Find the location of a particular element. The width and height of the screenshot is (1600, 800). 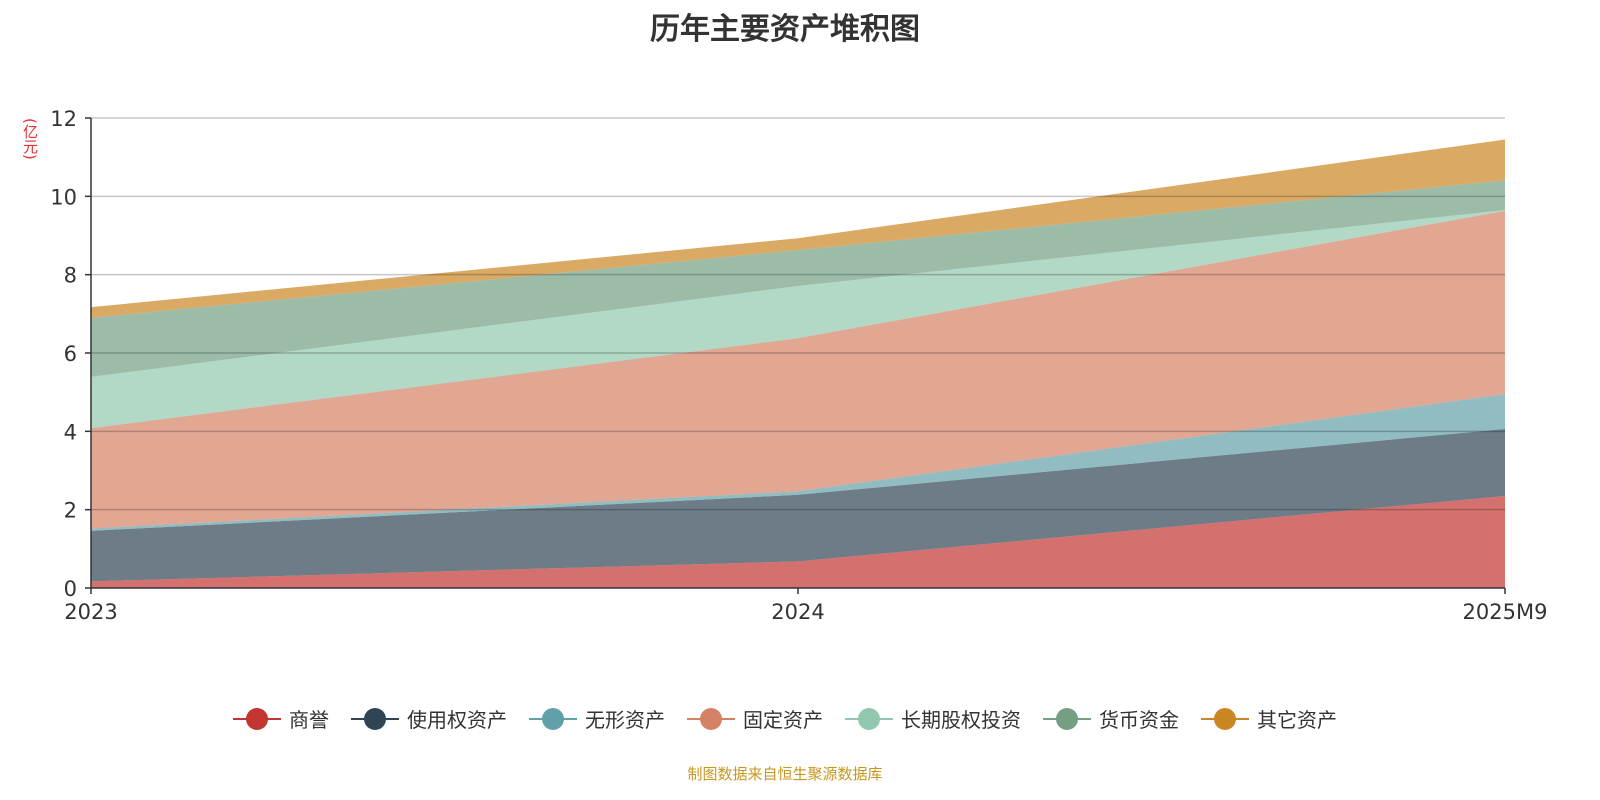

legend-label: 商誉 is located at coordinates (309, 720).